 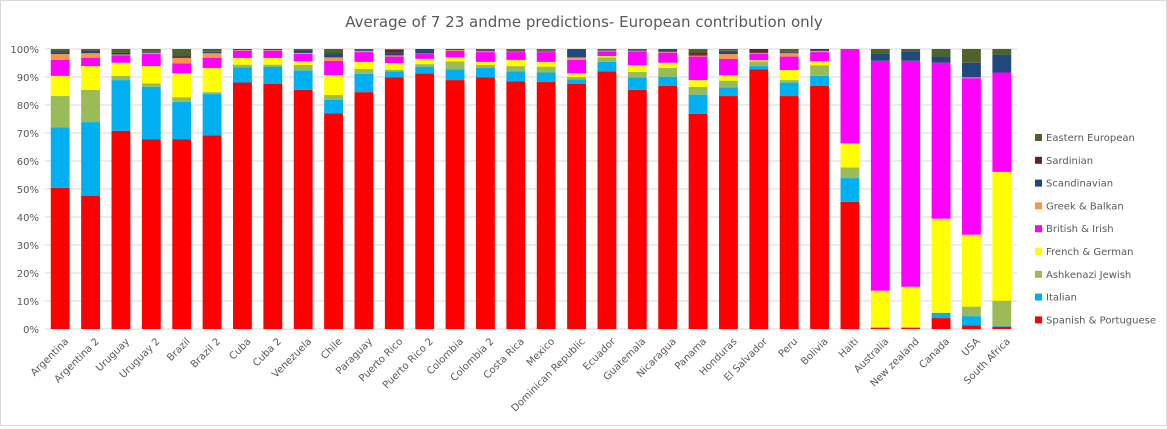 What do you see at coordinates (28, 106) in the screenshot?
I see `y-tick-label: 80%` at bounding box center [28, 106].